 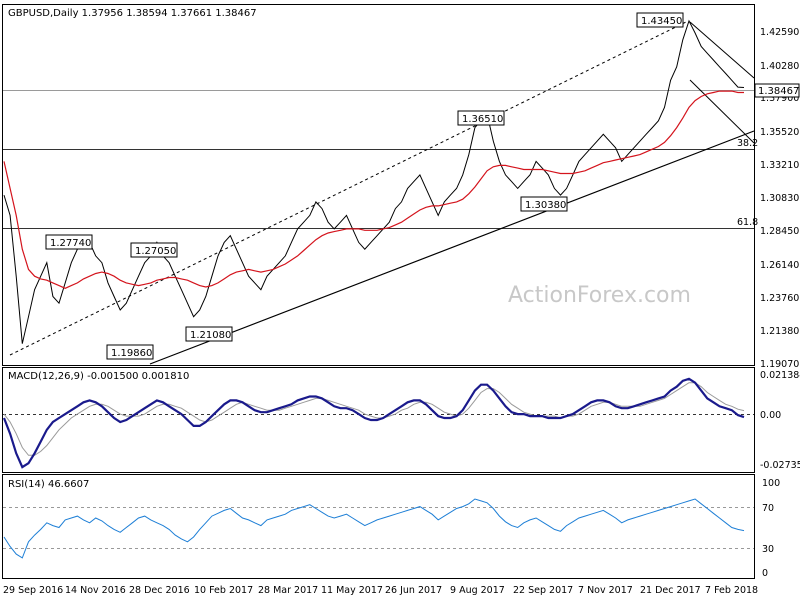 What do you see at coordinates (543, 590) in the screenshot?
I see `x-tick: 22 Sep 2017` at bounding box center [543, 590].